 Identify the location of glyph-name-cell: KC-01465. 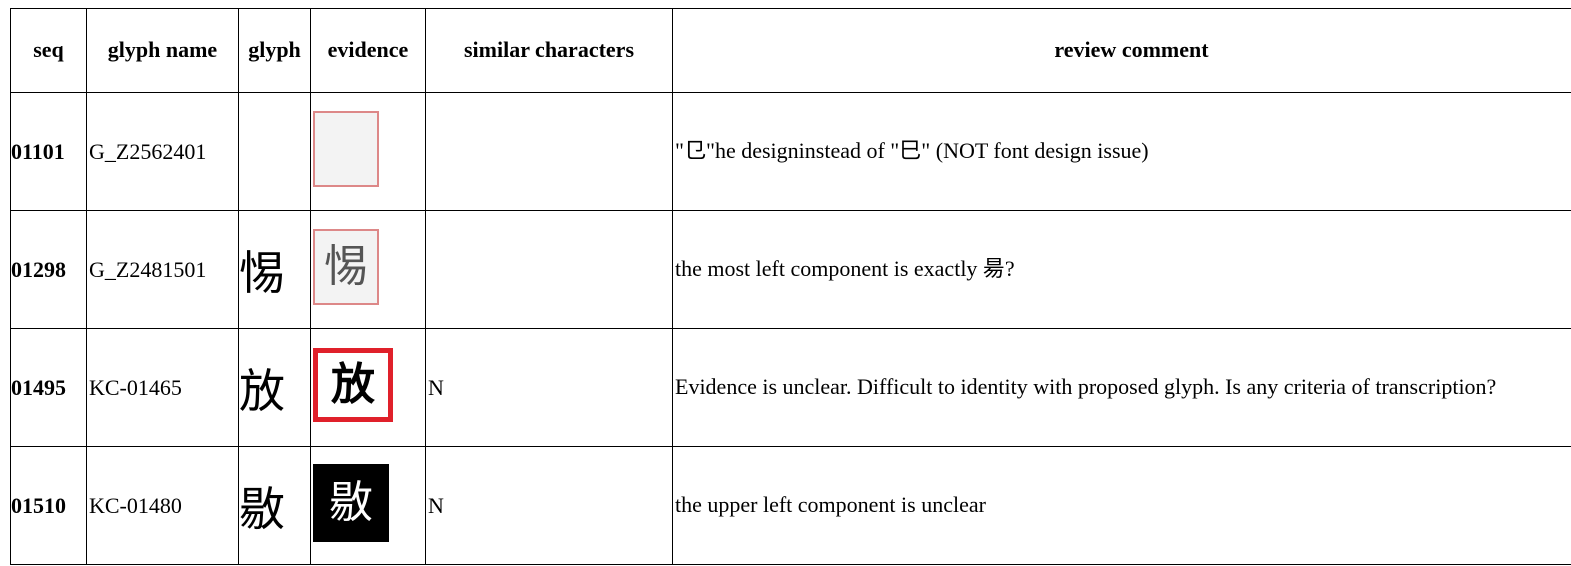
(162, 387).